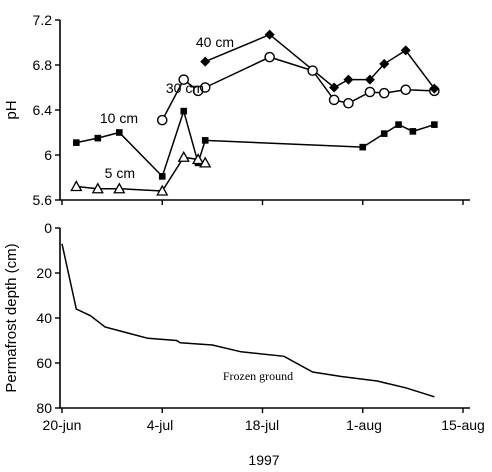  What do you see at coordinates (11, 317) in the screenshot?
I see `depth-y-axis-label: Permafrost depth (cm)` at bounding box center [11, 317].